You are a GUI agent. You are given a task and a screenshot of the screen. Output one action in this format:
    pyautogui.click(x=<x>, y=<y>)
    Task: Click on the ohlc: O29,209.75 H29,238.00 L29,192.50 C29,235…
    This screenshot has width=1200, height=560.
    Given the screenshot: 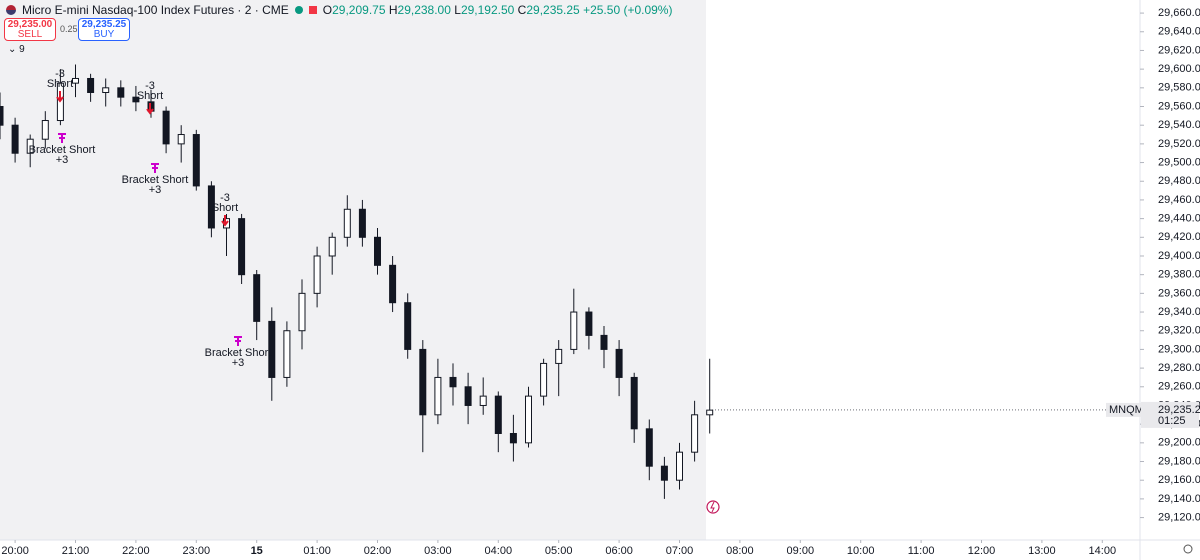 What is the action you would take?
    pyautogui.click(x=498, y=10)
    